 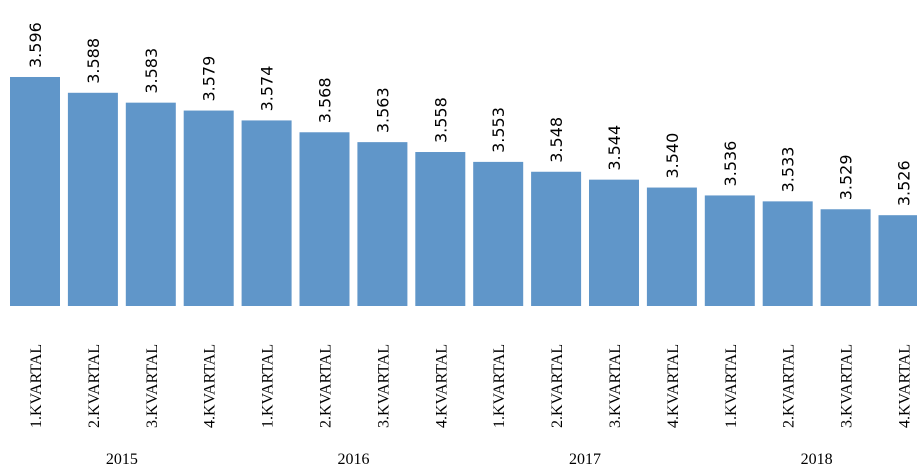 What do you see at coordinates (730, 164) in the screenshot?
I see `value-label: 3.536` at bounding box center [730, 164].